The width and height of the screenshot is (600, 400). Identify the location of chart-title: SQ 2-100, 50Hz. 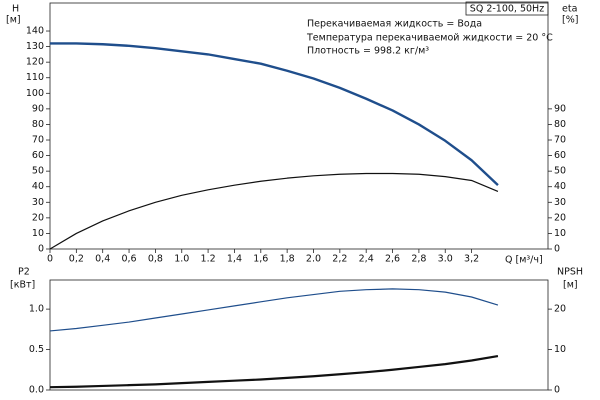
(507, 9).